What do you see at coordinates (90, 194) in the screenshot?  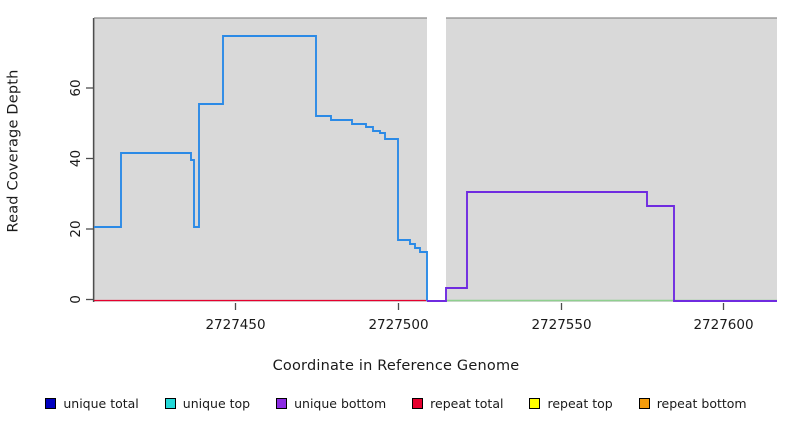 I see `y-axis-ticks` at bounding box center [90, 194].